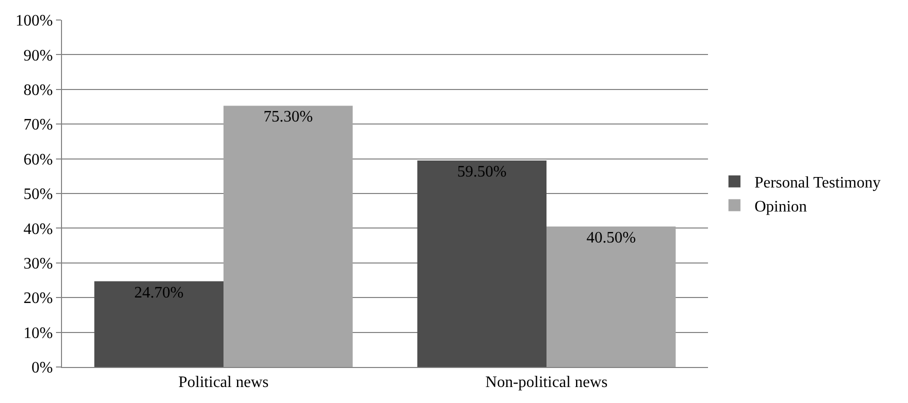 The height and width of the screenshot is (403, 908). Describe the element at coordinates (38, 299) in the screenshot. I see `y-tick-label: 20%` at that location.